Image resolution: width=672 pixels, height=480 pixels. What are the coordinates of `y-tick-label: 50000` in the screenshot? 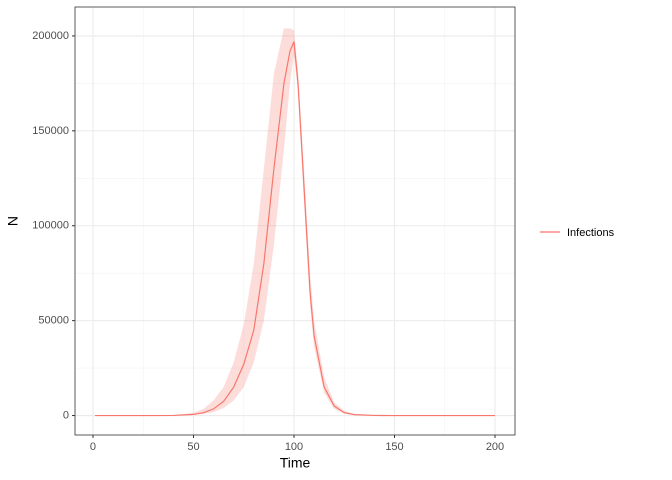 It's located at (53, 321).